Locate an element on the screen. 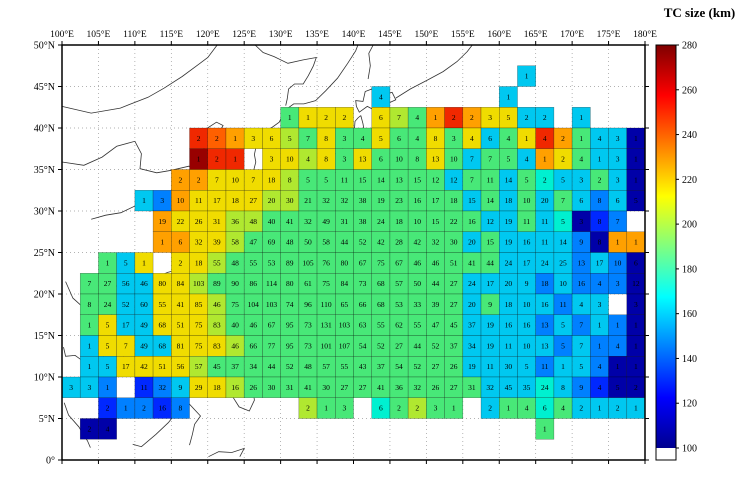 Image resolution: width=754 pixels, height=482 pixels. grid-cell-count: 24 is located at coordinates (108, 304).